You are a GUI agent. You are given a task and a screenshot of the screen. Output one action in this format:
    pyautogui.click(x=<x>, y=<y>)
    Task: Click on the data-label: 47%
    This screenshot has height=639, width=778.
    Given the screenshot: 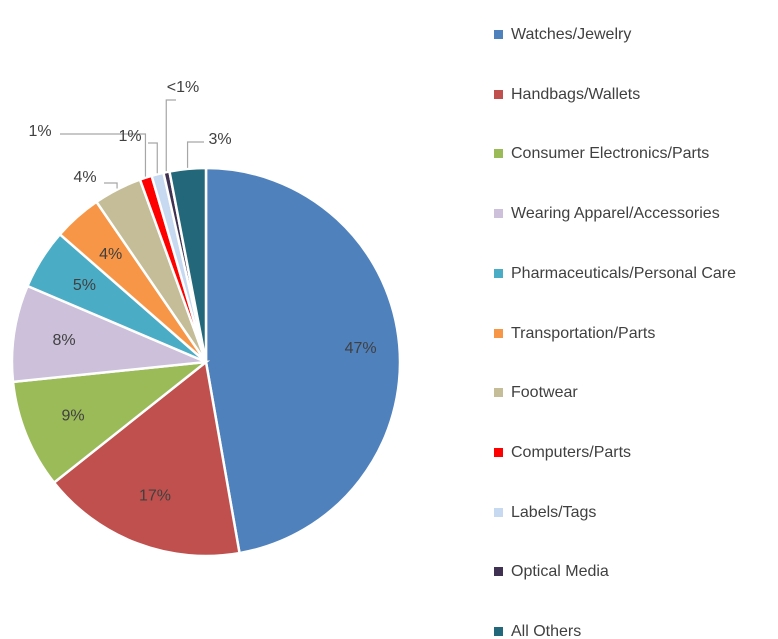 What is the action you would take?
    pyautogui.click(x=361, y=348)
    